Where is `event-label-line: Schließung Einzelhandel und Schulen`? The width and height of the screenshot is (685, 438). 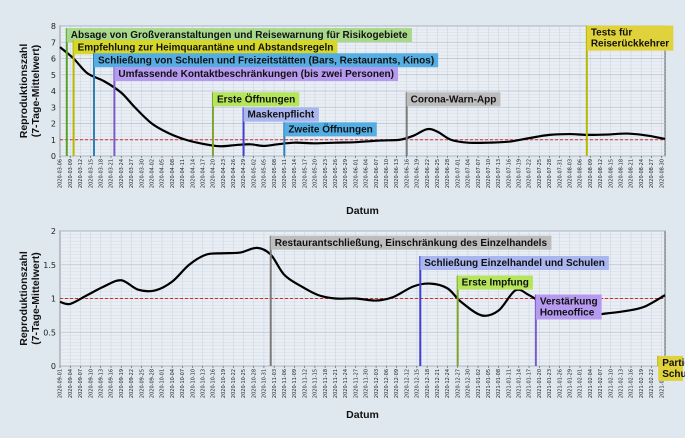 event-label-line: Schließung Einzelhandel und Schulen is located at coordinates (514, 263).